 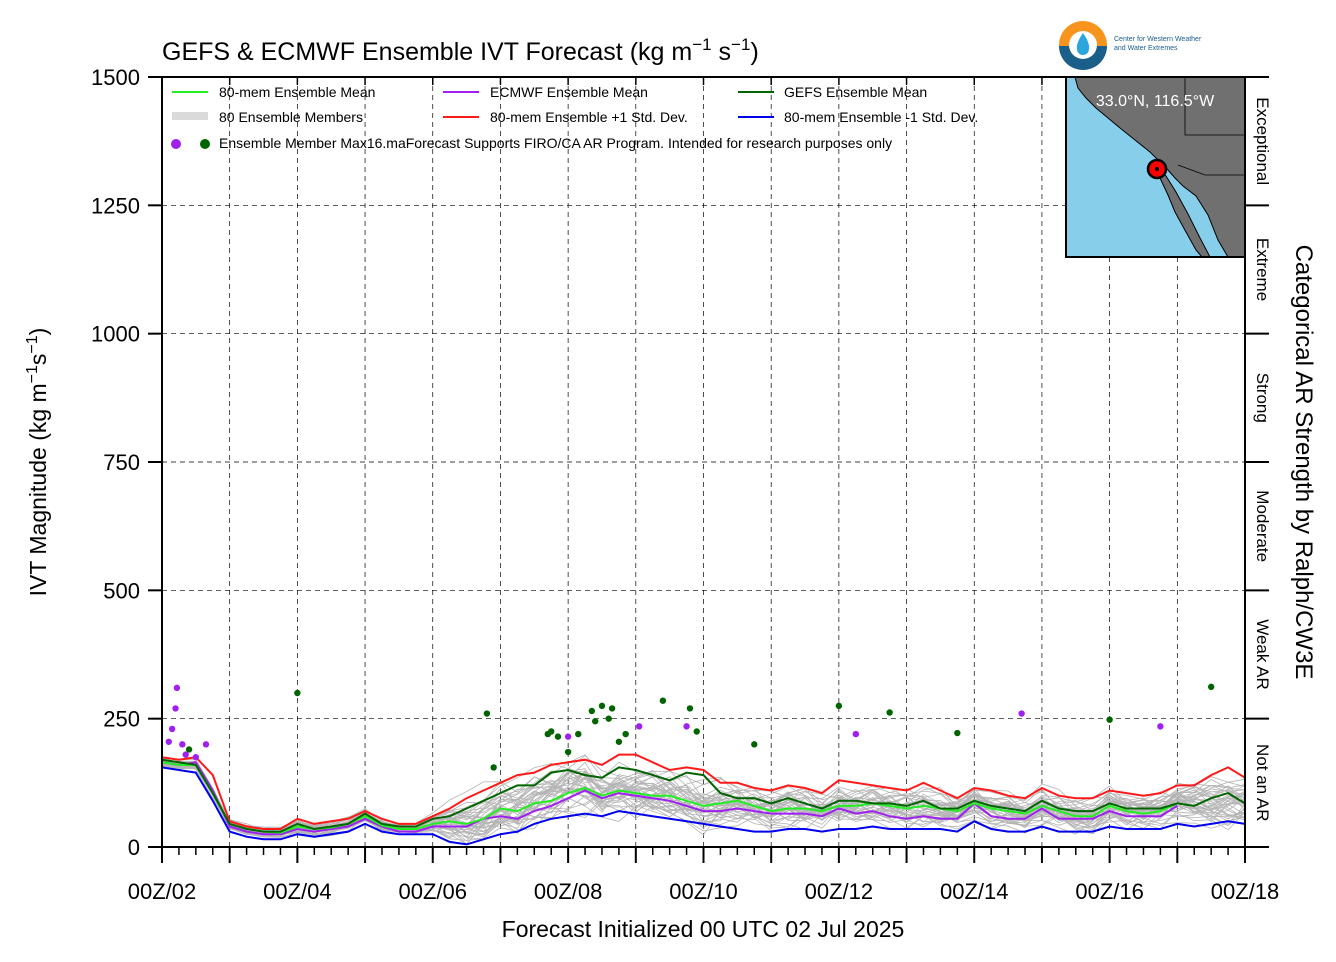 I want to click on logo-line1: Center for Western Weather, so click(x=1158, y=39).